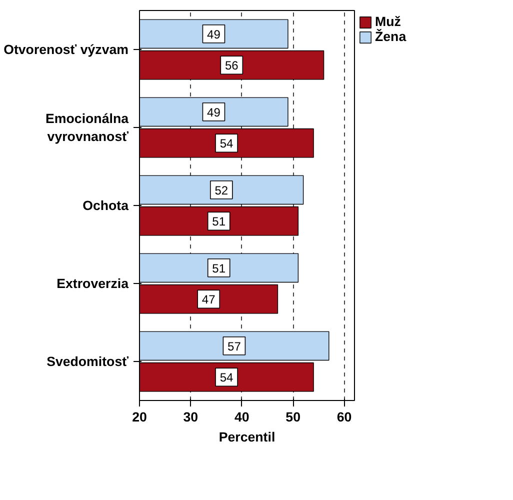  What do you see at coordinates (93, 283) in the screenshot?
I see `y-tick-label: Extroverzia` at bounding box center [93, 283].